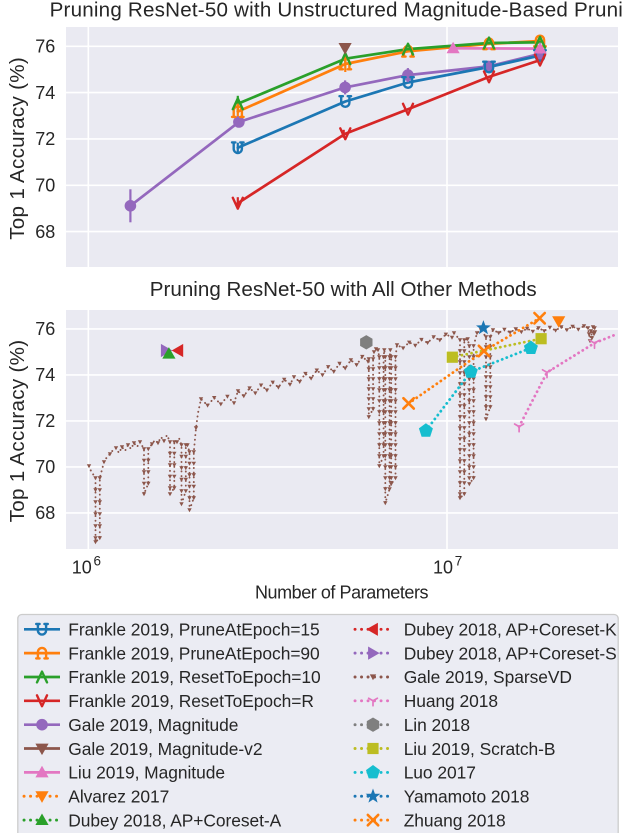 The image size is (622, 838). What do you see at coordinates (174, 820) in the screenshot?
I see `svg-text: Dubey 2018, AP+Coreset-A` at bounding box center [174, 820].